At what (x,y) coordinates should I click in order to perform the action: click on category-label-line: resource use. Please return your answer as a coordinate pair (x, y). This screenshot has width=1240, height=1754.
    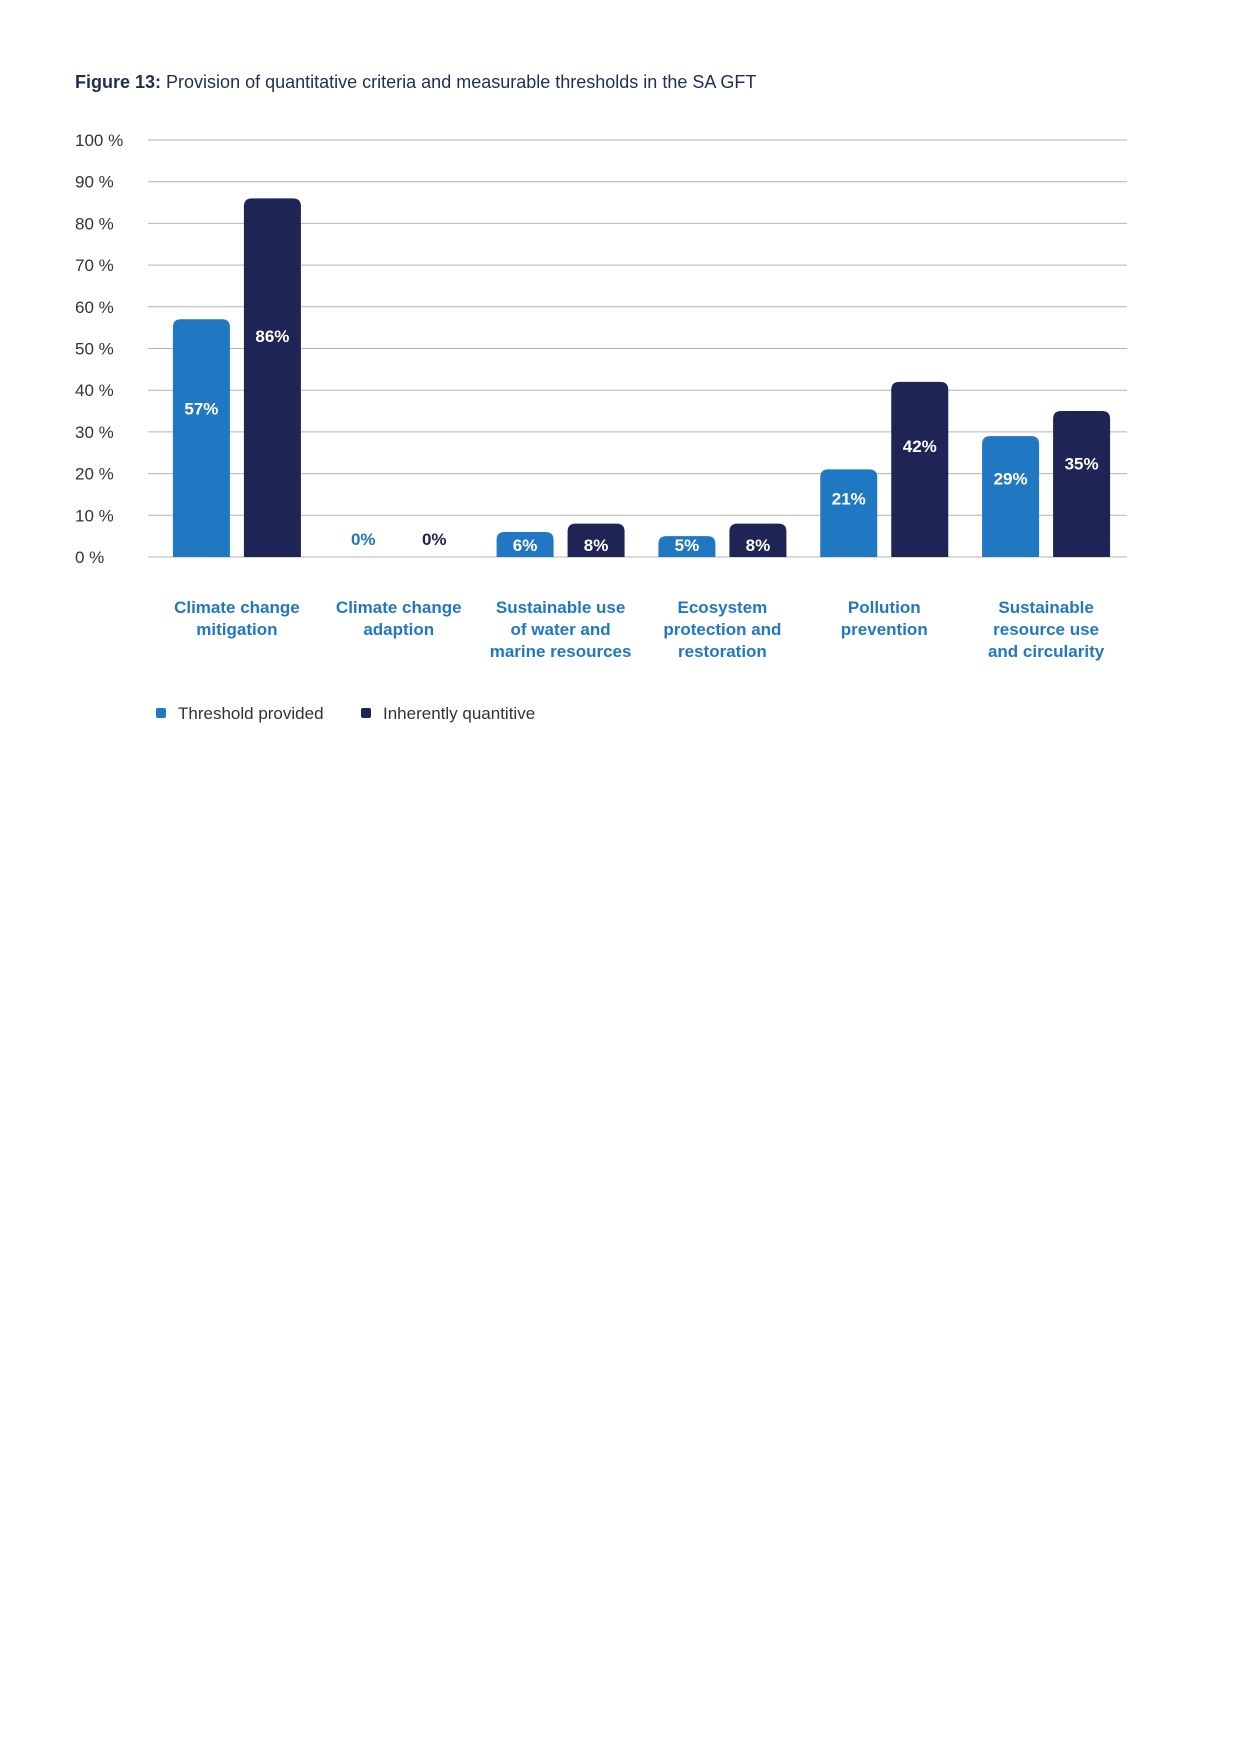
    Looking at the image, I should click on (1046, 629).